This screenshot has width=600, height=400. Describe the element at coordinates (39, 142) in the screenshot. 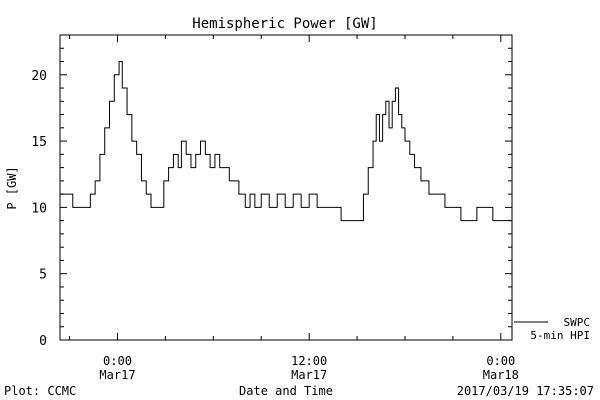

I see `y-tick-label: 15` at that location.